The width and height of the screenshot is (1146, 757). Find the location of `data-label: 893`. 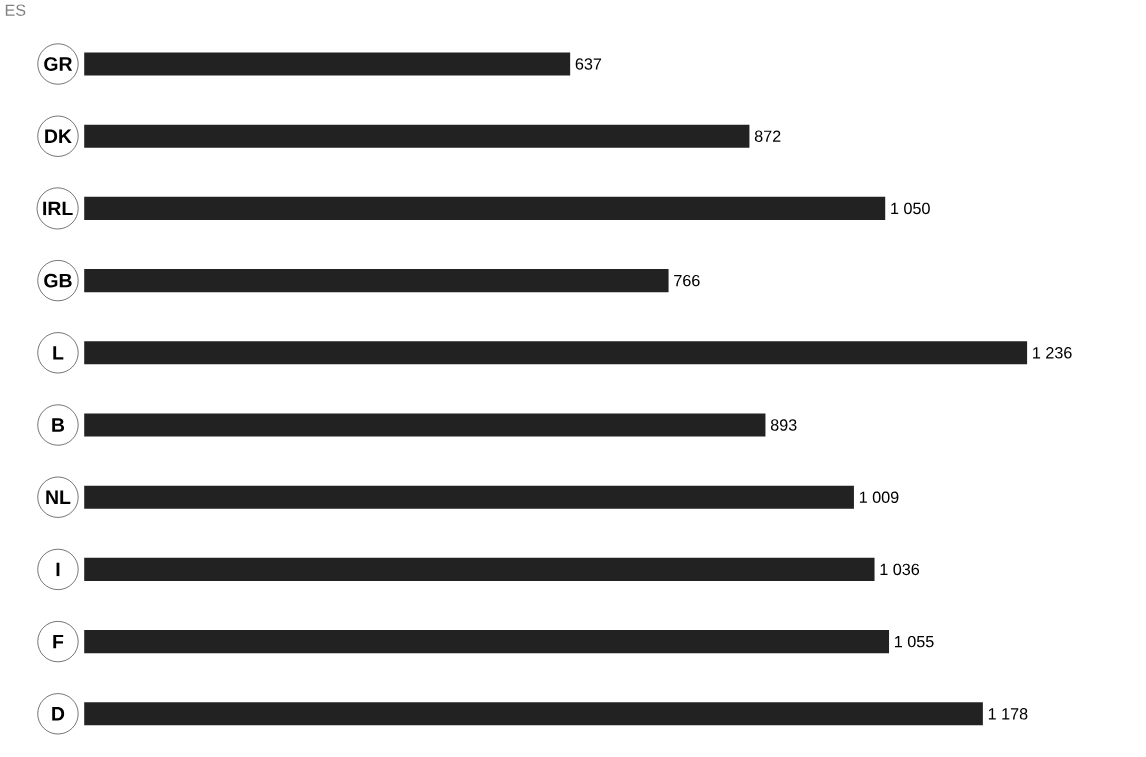

data-label: 893 is located at coordinates (783, 425).